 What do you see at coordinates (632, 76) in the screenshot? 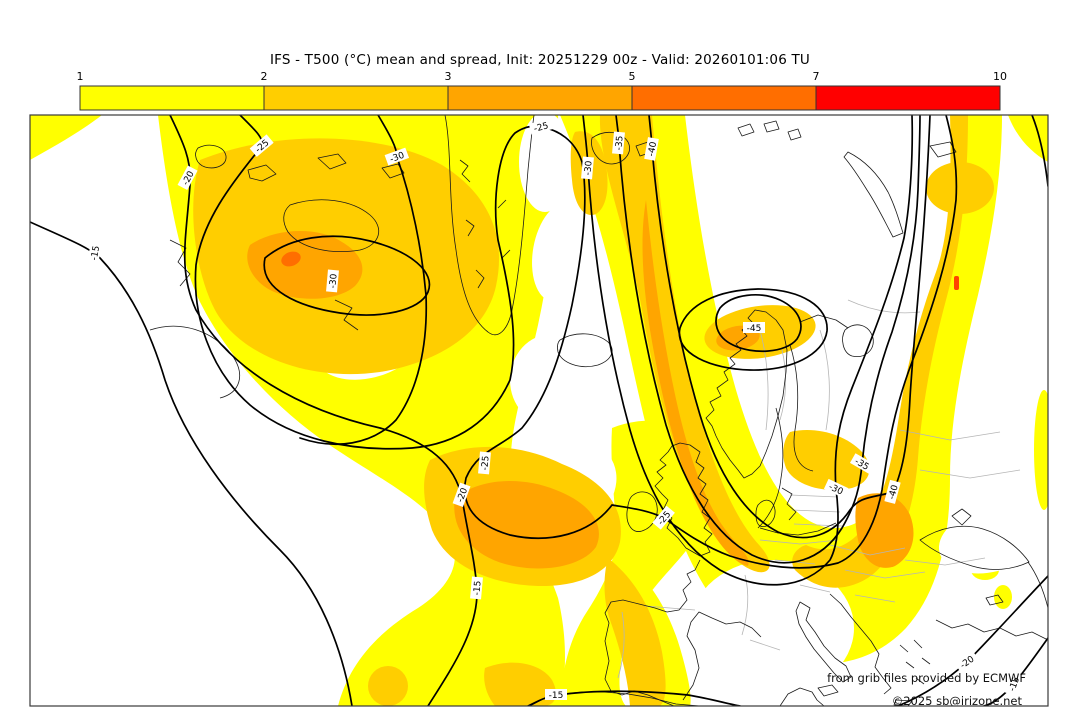
I see `colorbar-tick: 5` at bounding box center [632, 76].